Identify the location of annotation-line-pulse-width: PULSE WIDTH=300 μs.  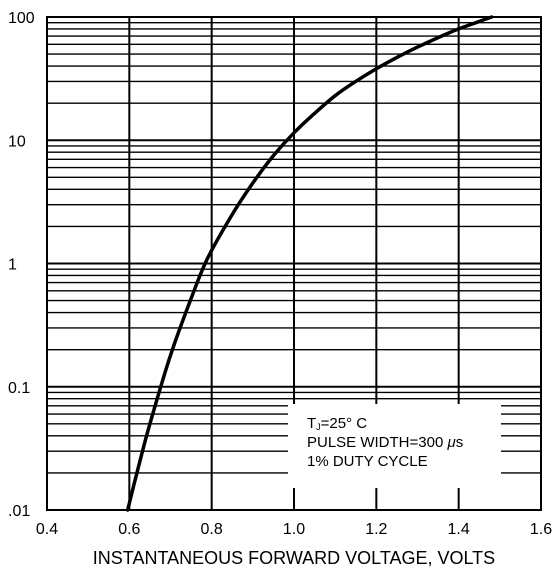
(385, 442).